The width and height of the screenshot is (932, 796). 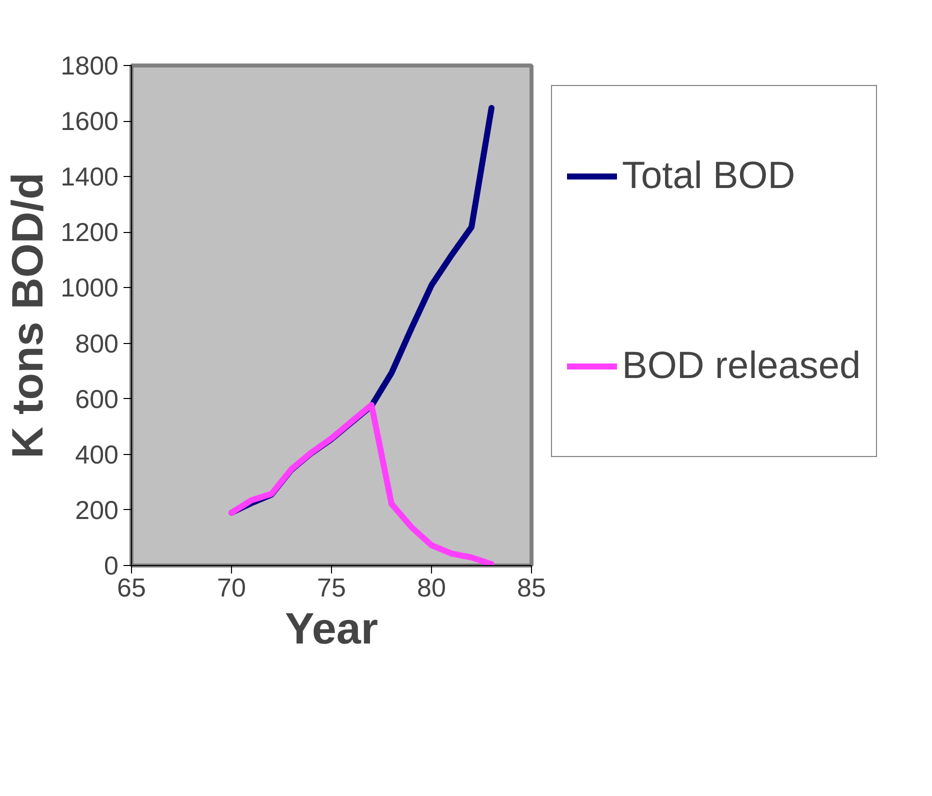 What do you see at coordinates (741, 366) in the screenshot?
I see `legend-label: BOD released` at bounding box center [741, 366].